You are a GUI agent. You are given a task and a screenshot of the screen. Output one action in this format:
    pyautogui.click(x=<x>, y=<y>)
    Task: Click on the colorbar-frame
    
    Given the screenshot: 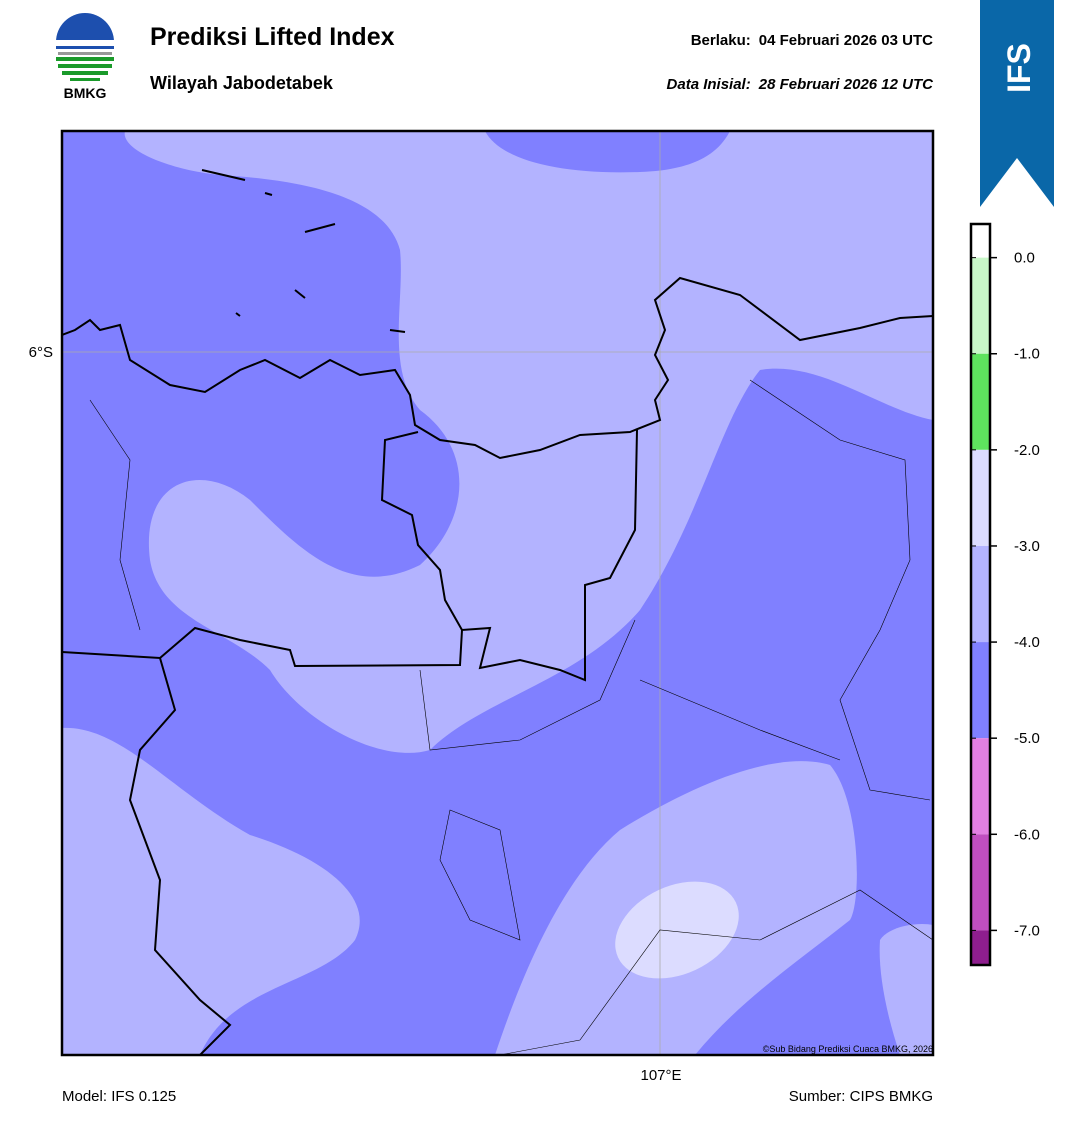 What is the action you would take?
    pyautogui.click(x=980, y=594)
    